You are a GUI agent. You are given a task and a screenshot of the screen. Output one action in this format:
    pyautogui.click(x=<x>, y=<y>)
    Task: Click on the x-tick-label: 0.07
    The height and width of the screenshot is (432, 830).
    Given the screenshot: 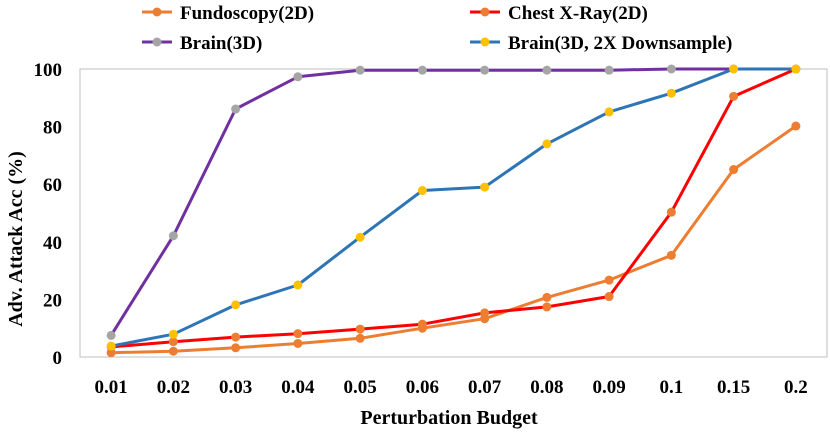 What is the action you would take?
    pyautogui.click(x=485, y=387)
    